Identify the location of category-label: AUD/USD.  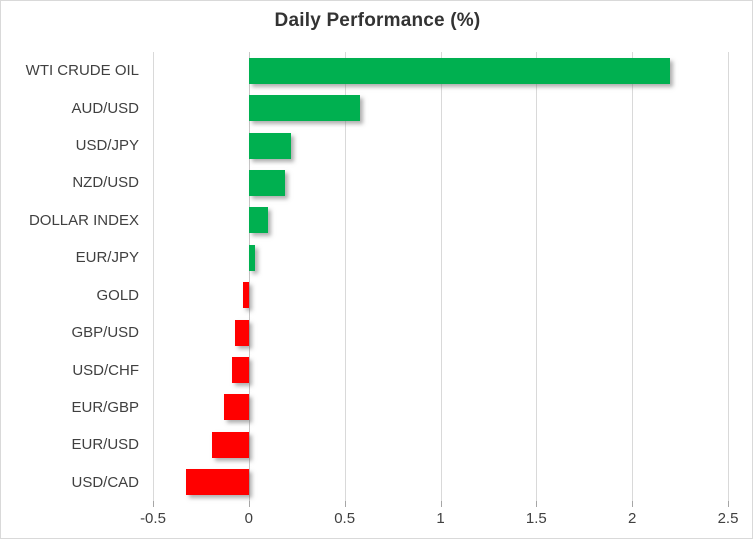
(105, 108).